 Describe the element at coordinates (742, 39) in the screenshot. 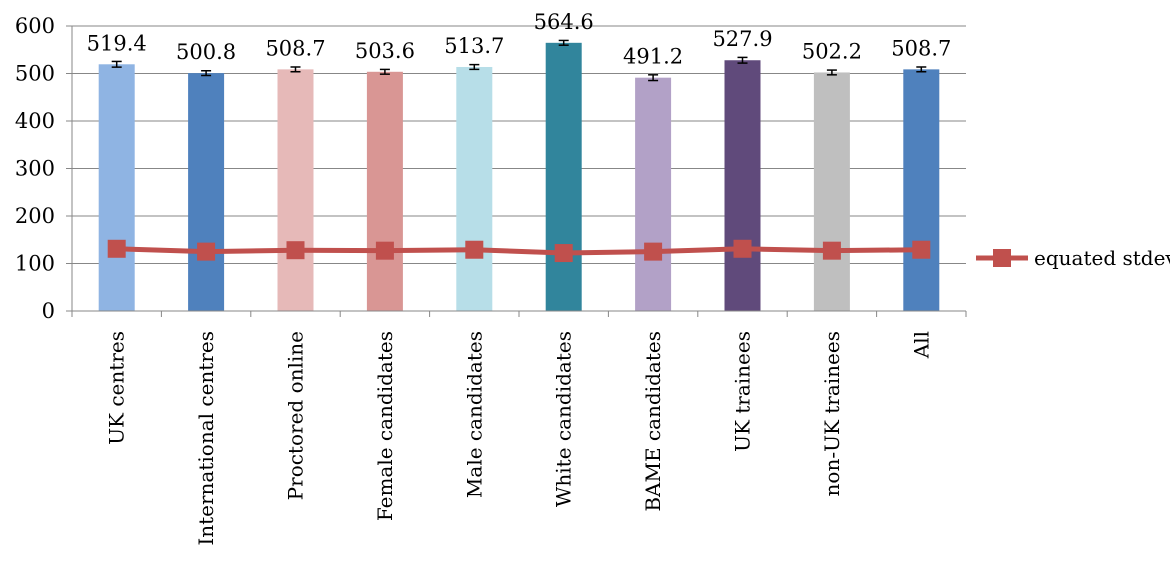

I see `bar-data-label: 527.9` at that location.